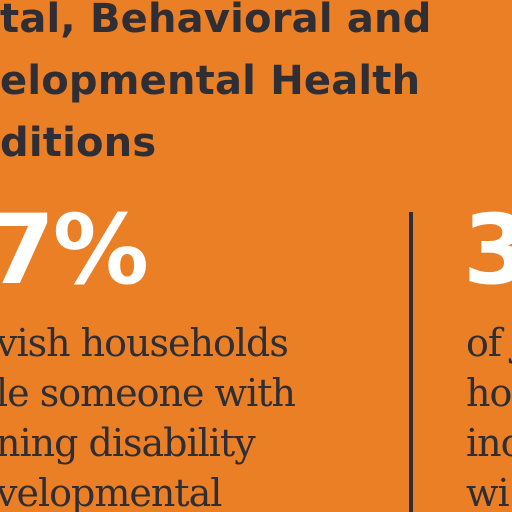 The height and width of the screenshot is (512, 512). What do you see at coordinates (74, 250) in the screenshot?
I see `stat-percentage-left: 7%` at bounding box center [74, 250].